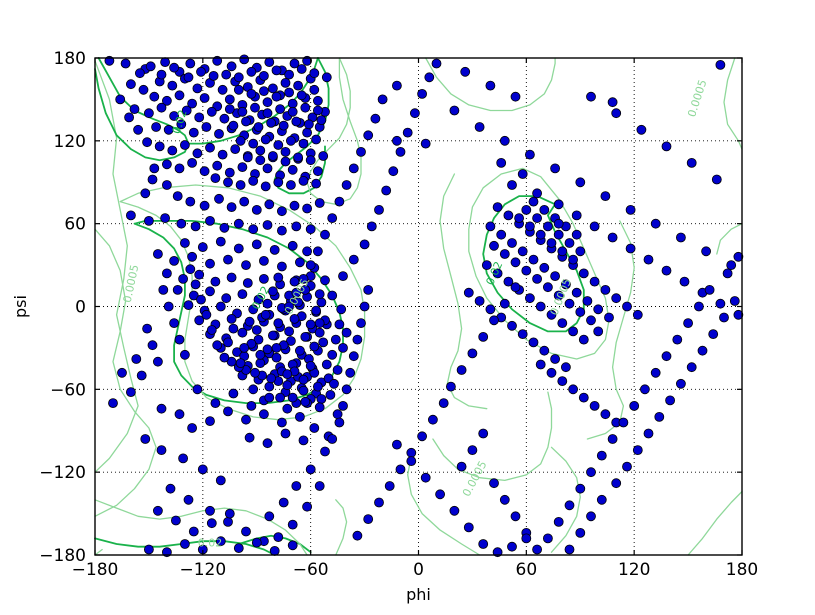 The image size is (815, 615). I want to click on y-axis-title: psi, so click(20, 306).